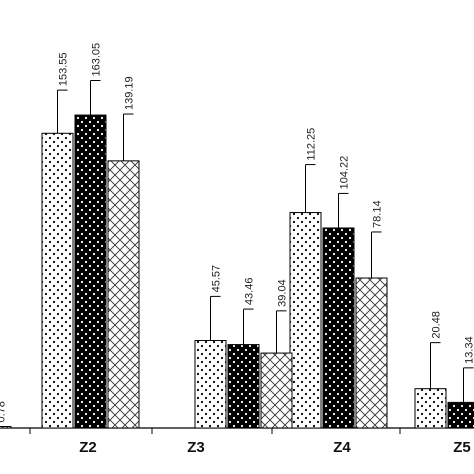 The height and width of the screenshot is (474, 474). I want to click on value-label: 39.04, so click(282, 293).